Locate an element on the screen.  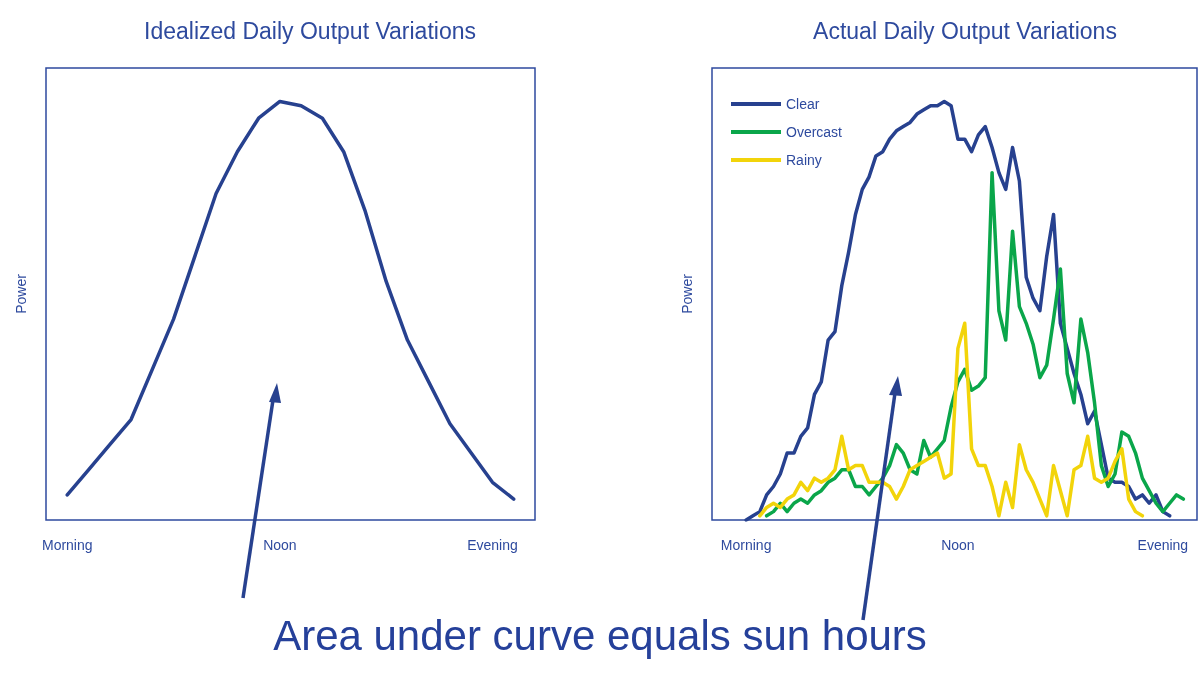
legend-label: Clear is located at coordinates (803, 104).